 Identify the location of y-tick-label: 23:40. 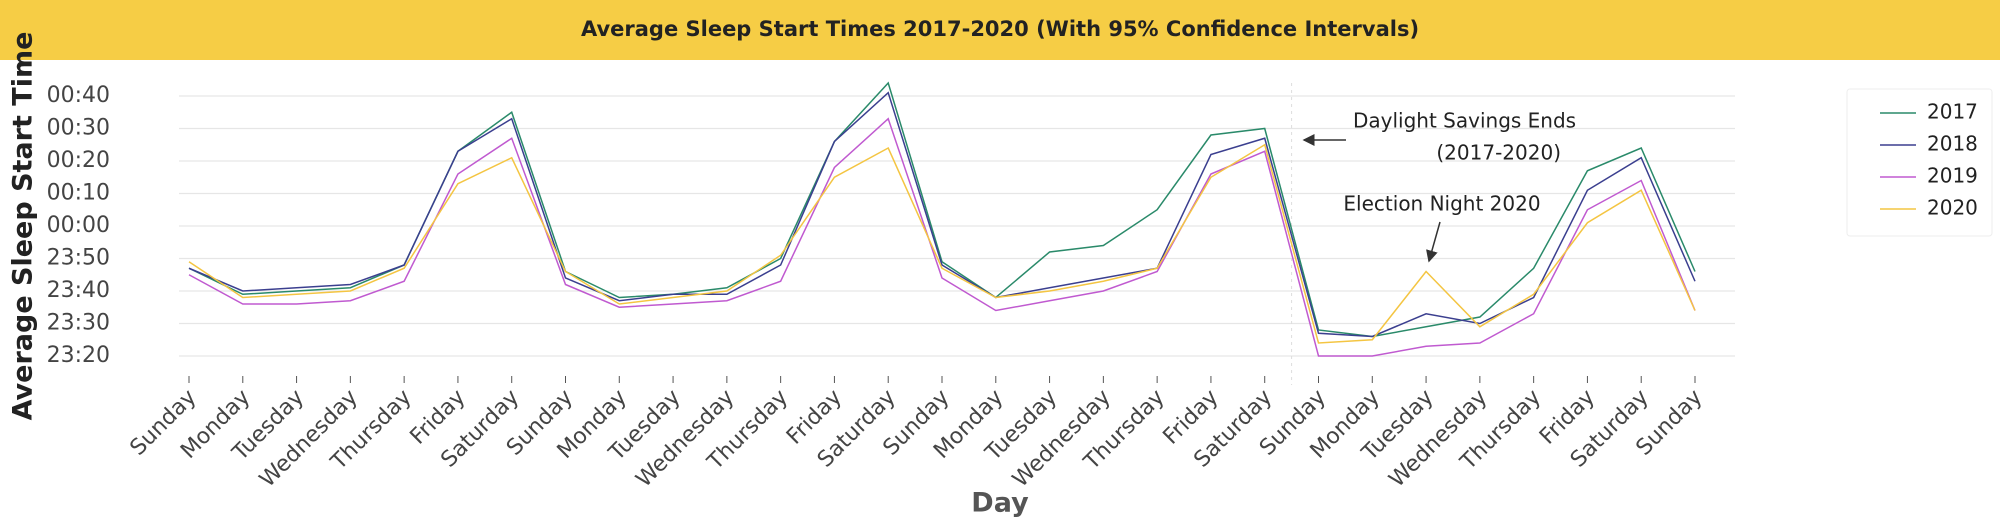
(78, 290).